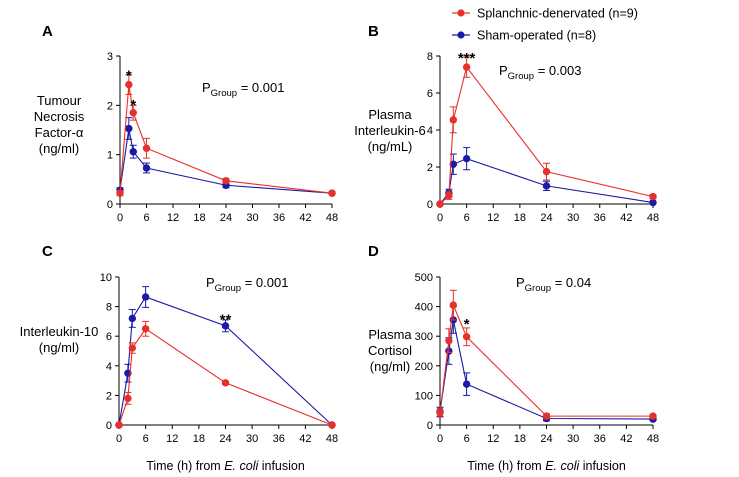 Image resolution: width=739 pixels, height=477 pixels. I want to click on y-axis-label: Plasma Cortisol (ng/ml), so click(390, 350).